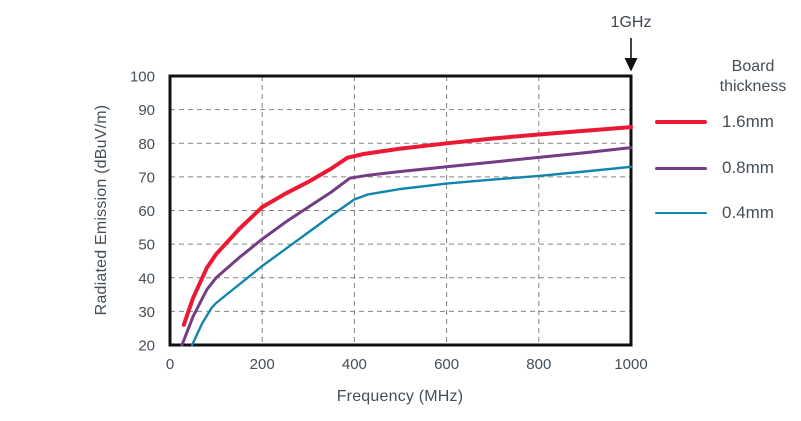 This screenshot has width=801, height=421. What do you see at coordinates (631, 22) in the screenshot?
I see `annotation-1ghz-label: 1GHz` at bounding box center [631, 22].